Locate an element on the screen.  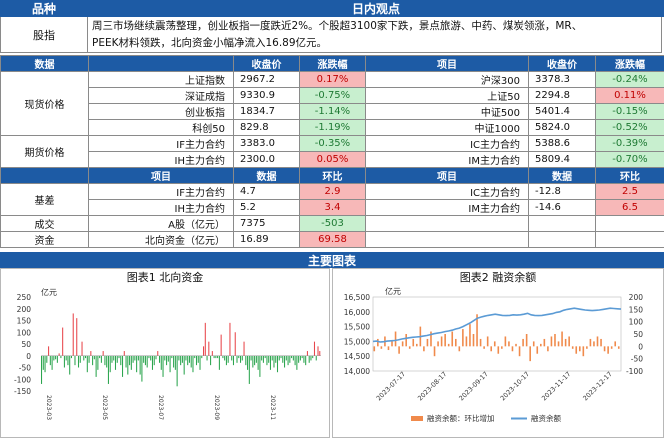
chart1-ytick: 250 is located at coordinates (24, 297).